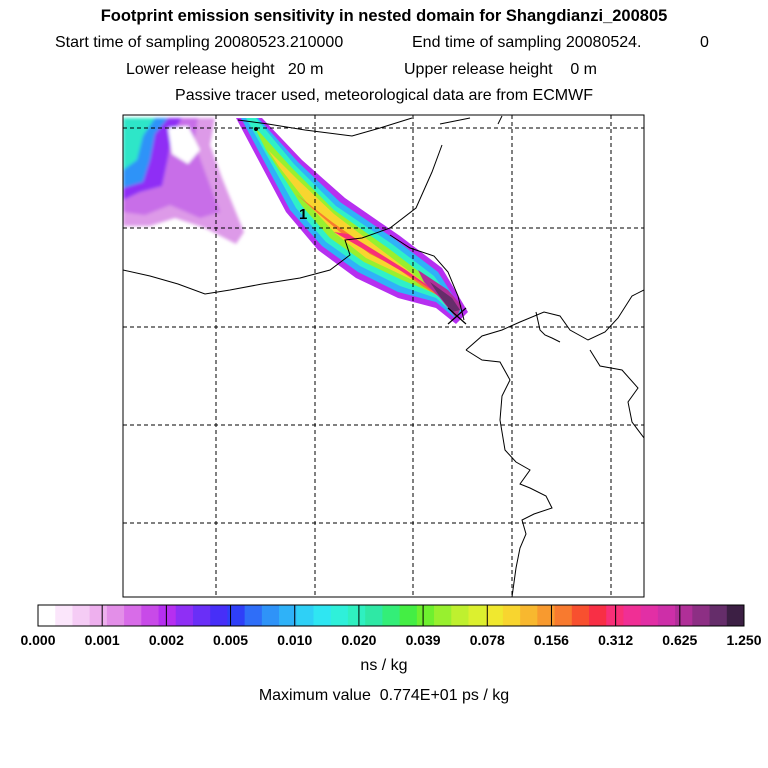 The height and width of the screenshot is (768, 768). I want to click on sampling-start: Start time of sampling 20080523.210000, so click(199, 43).